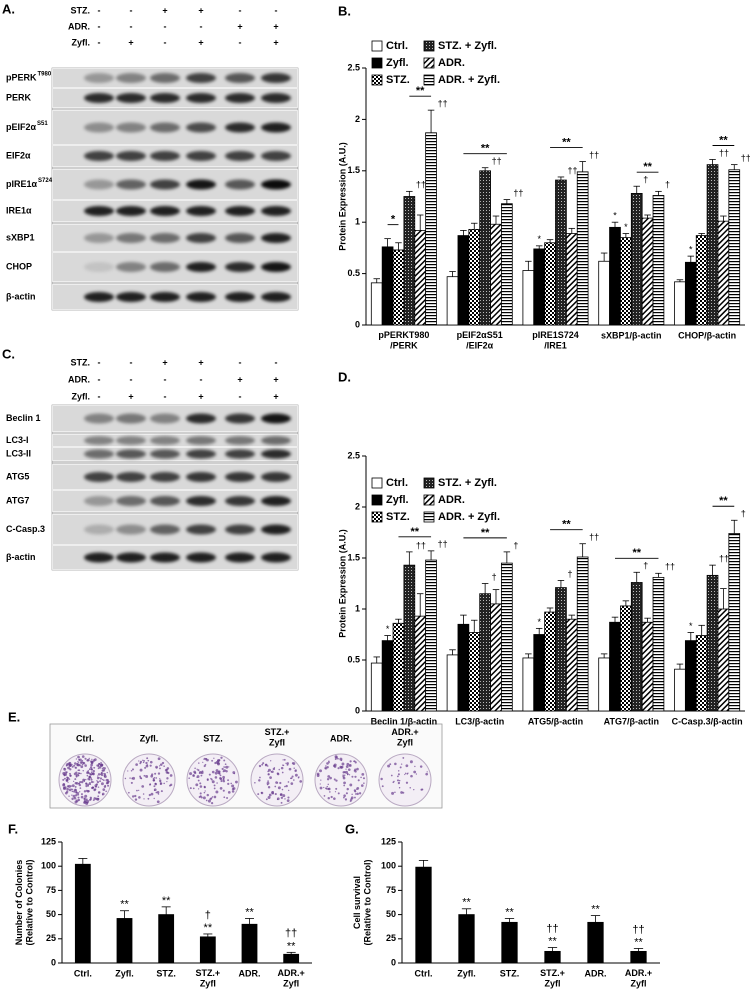 The height and width of the screenshot is (992, 750). I want to click on y-tick-label: 0.5, so click(353, 273).